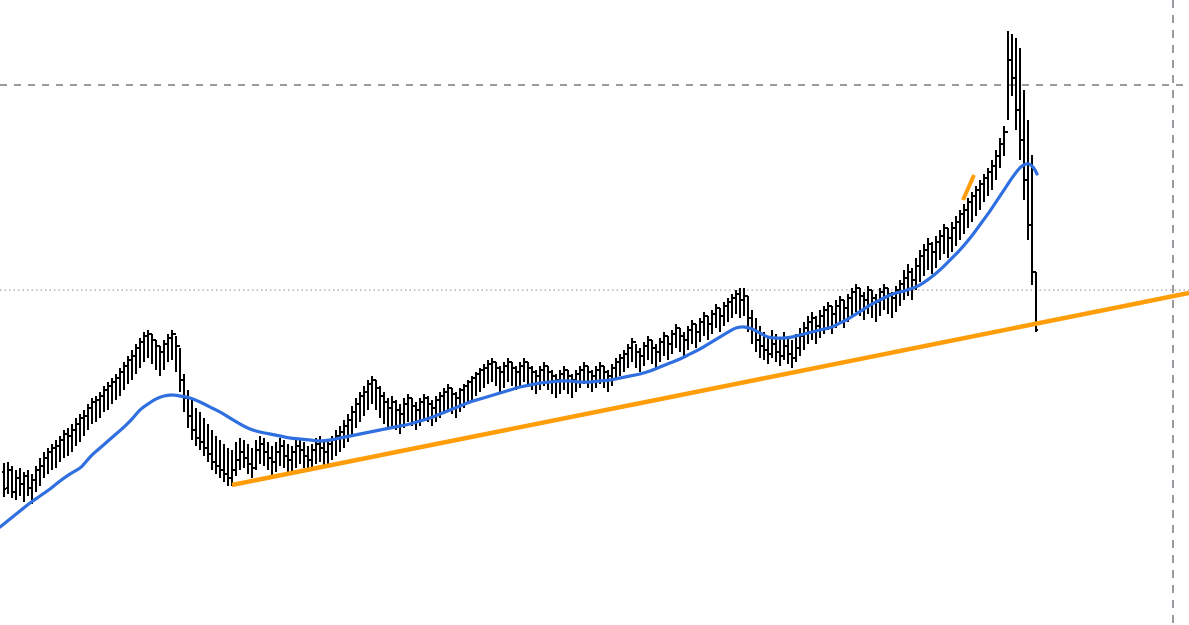 This screenshot has height=625, width=1189. I want to click on short-orange-overlay-segment, so click(968, 187).